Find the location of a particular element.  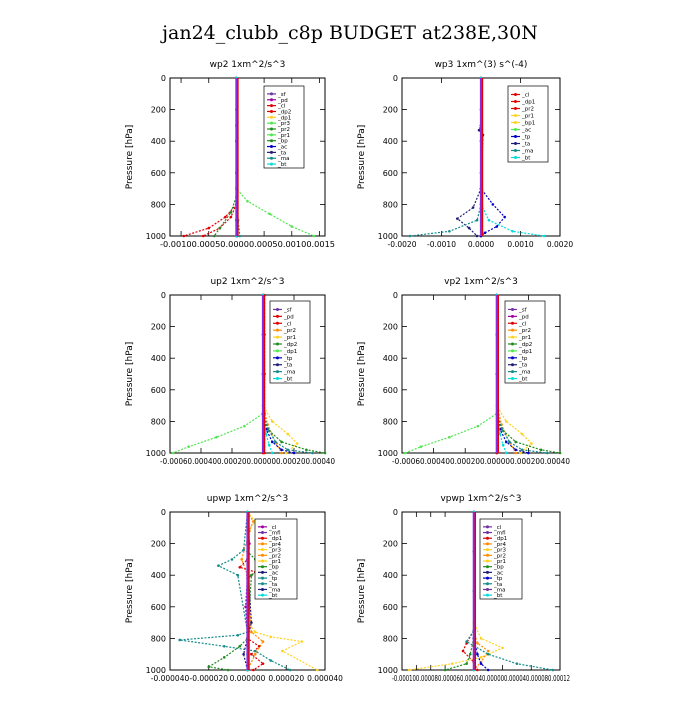

series-line-ta is located at coordinates (235, 591).